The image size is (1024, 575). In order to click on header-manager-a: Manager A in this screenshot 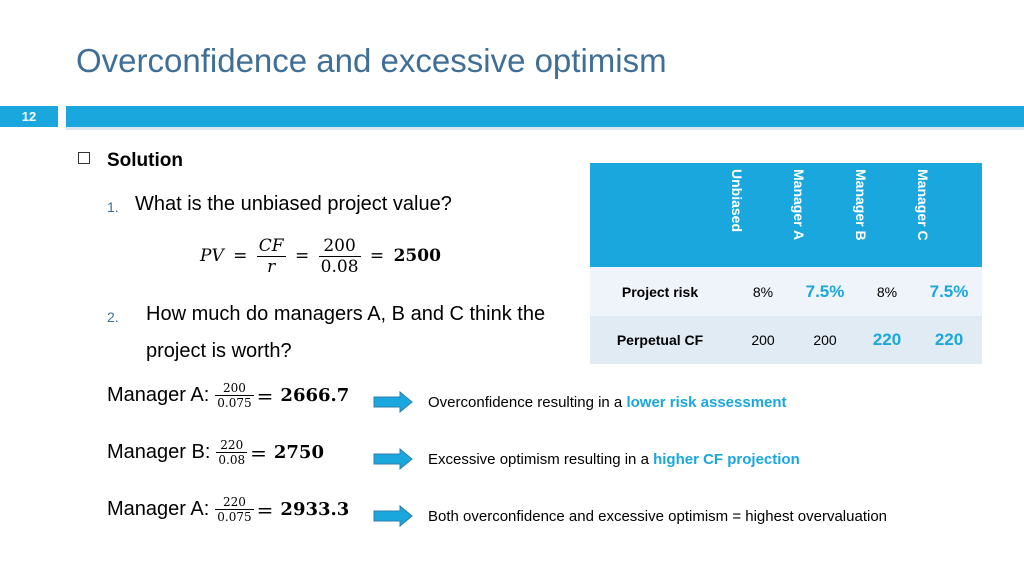, I will do `click(799, 205)`.